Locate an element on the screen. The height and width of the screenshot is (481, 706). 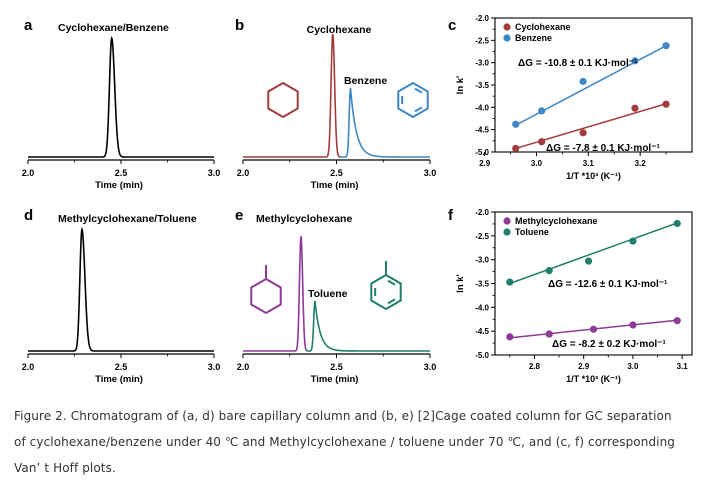
delta-g-annotation-benzene: ΔG = -10.8 ± 0.1 KJ·mol⁻¹ is located at coordinates (578, 63).